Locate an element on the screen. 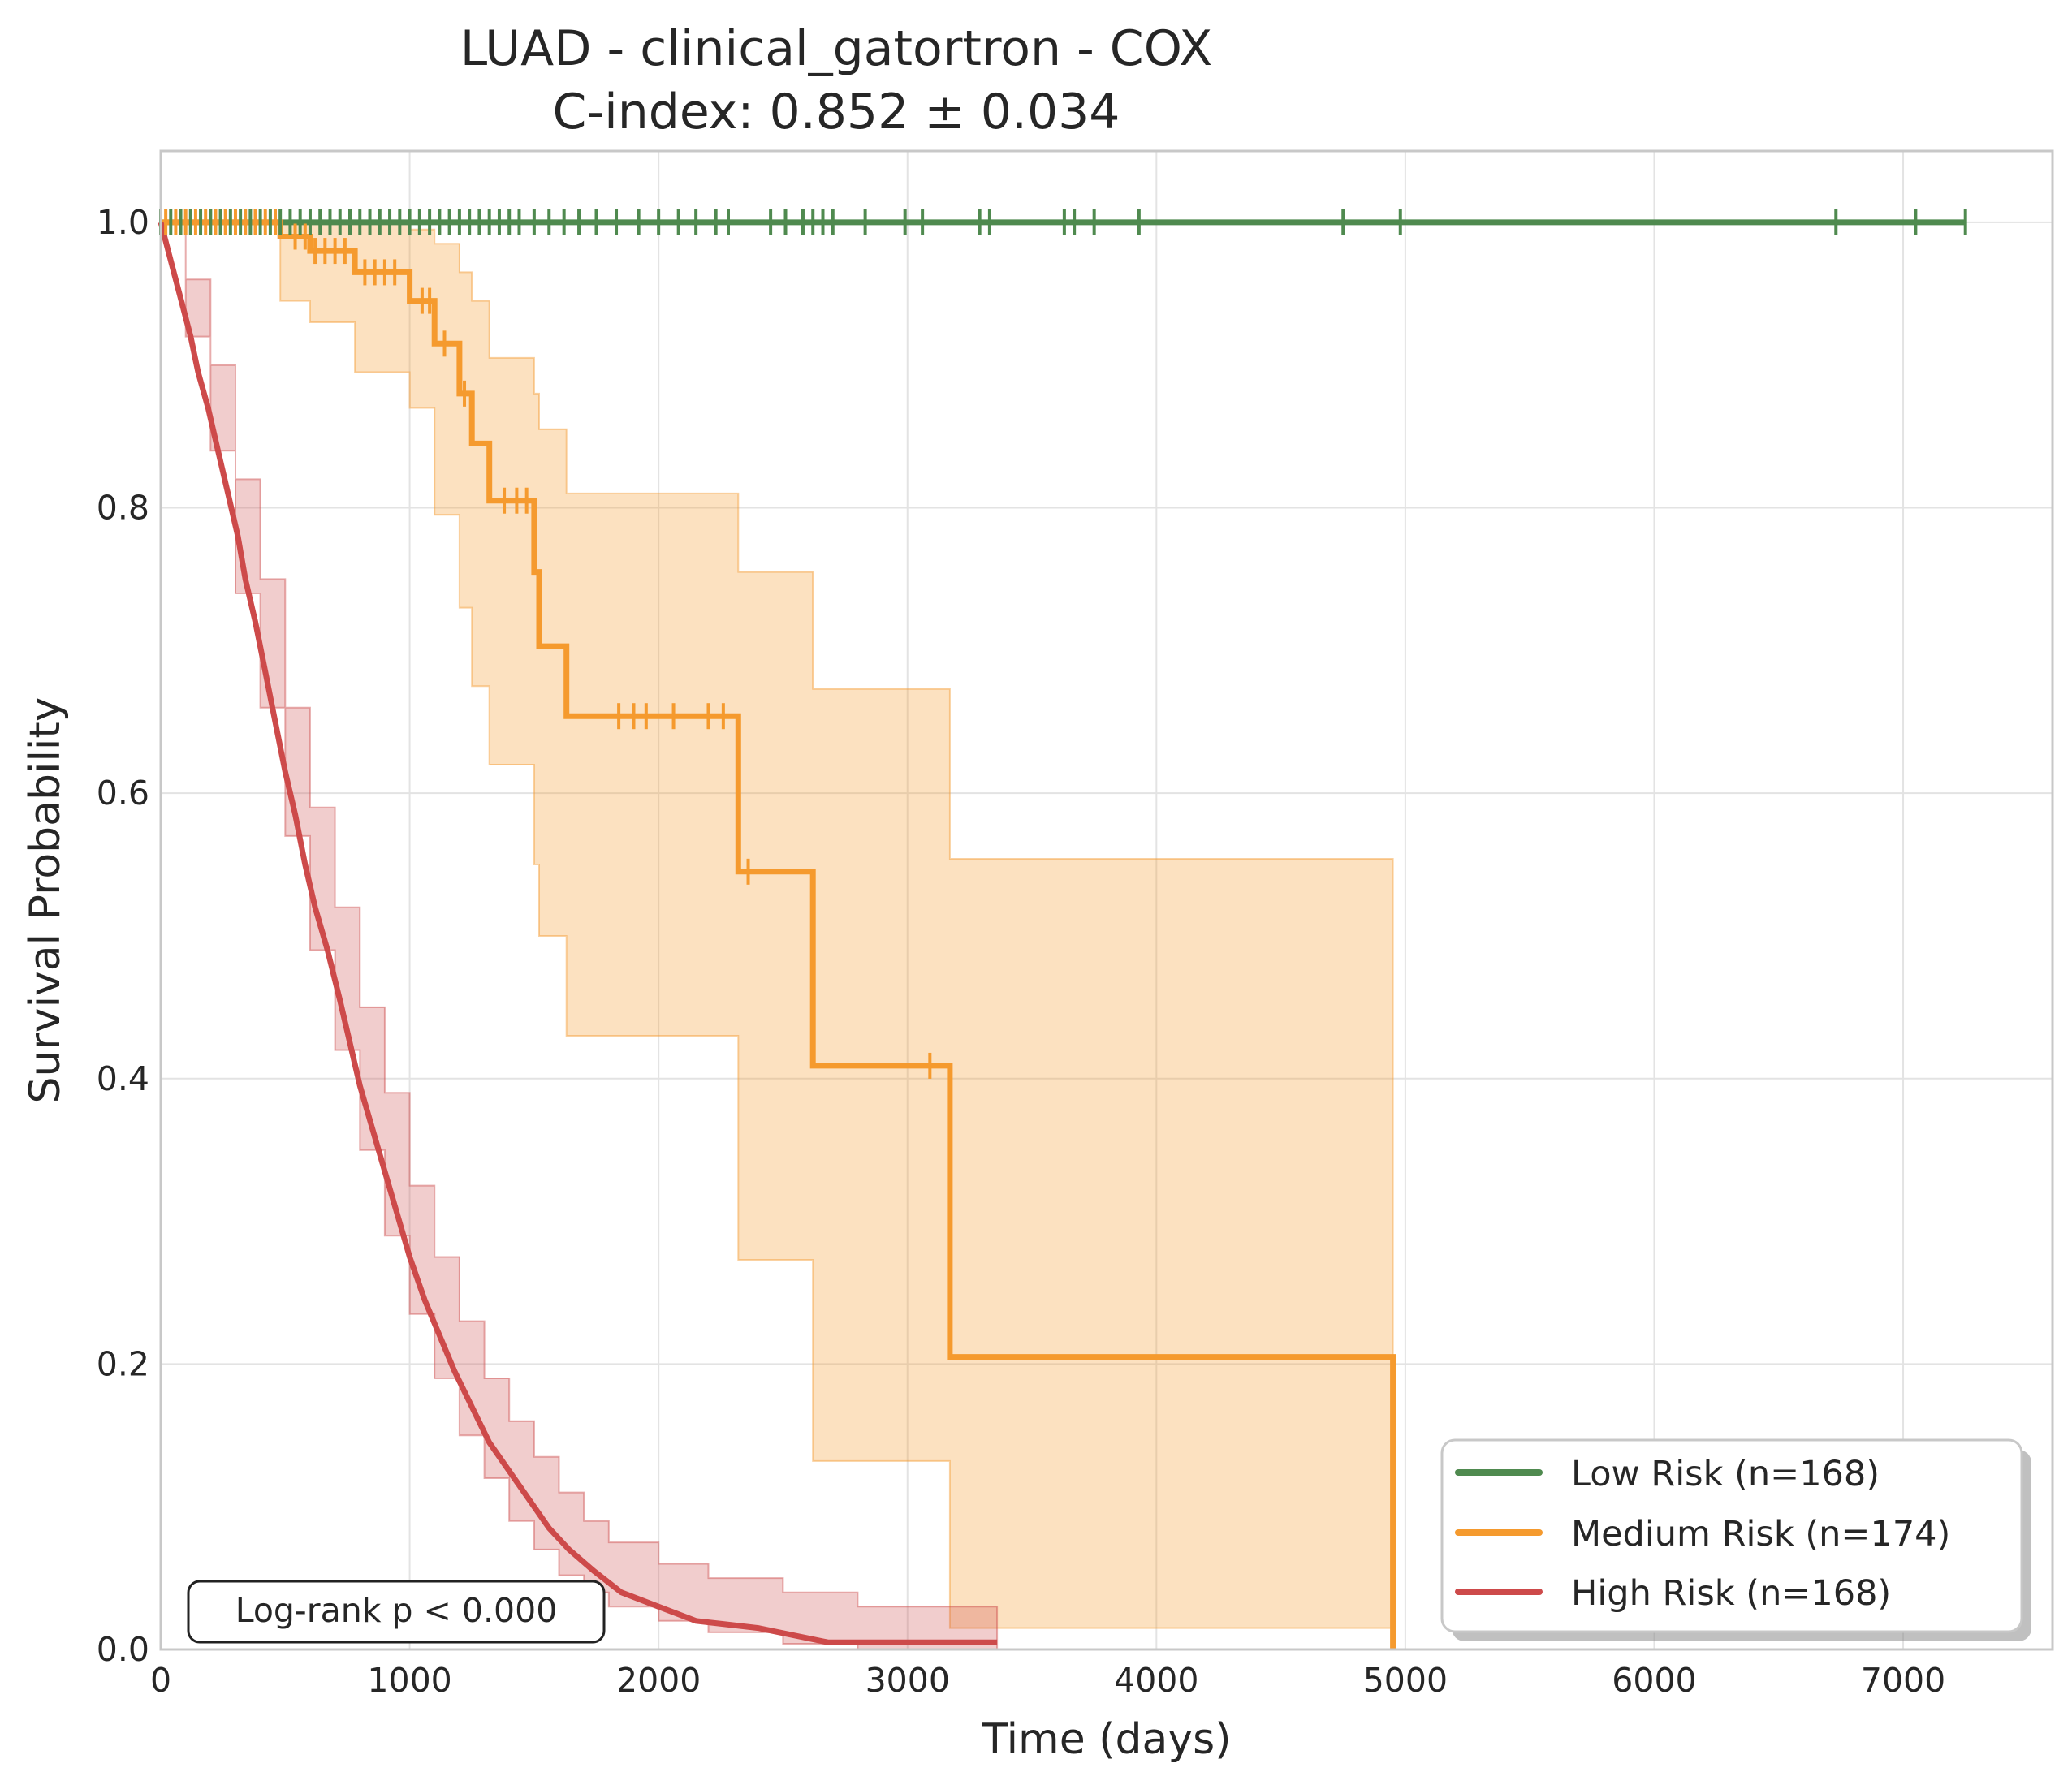 The width and height of the screenshot is (2072, 1785). y-axis-ticks: 0.0 0.2 0.4 0.6 0.8 1.0 is located at coordinates (123, 936).